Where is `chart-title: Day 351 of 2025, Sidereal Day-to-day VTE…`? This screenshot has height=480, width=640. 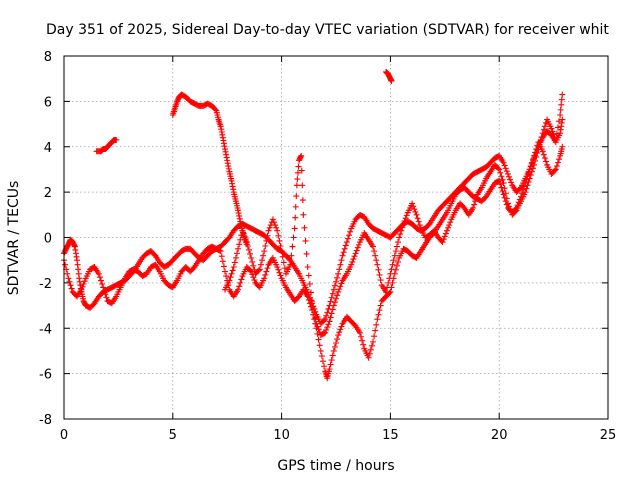 chart-title: Day 351 of 2025, Sidereal Day-to-day VTE… is located at coordinates (327, 30).